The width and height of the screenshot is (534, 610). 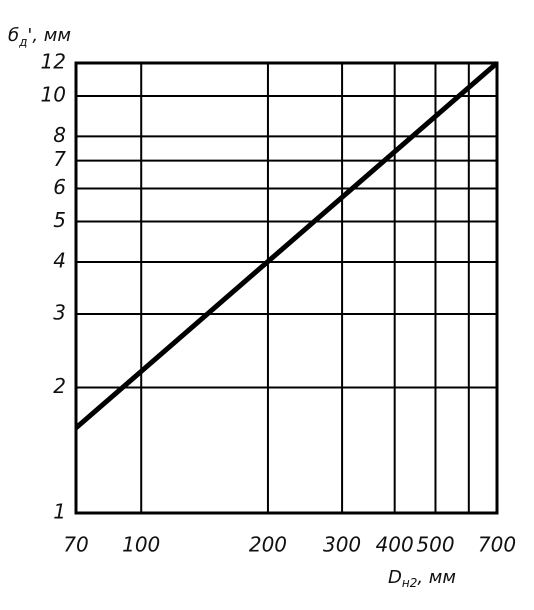 What do you see at coordinates (39, 37) in the screenshot?
I see `y-axis-label: бд', мм` at bounding box center [39, 37].